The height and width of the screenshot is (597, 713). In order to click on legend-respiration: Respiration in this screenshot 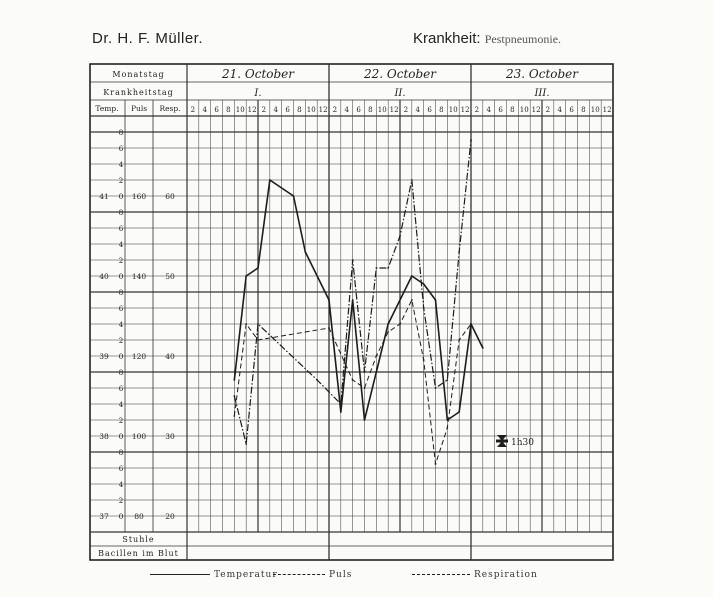, I will do `click(475, 575)`.